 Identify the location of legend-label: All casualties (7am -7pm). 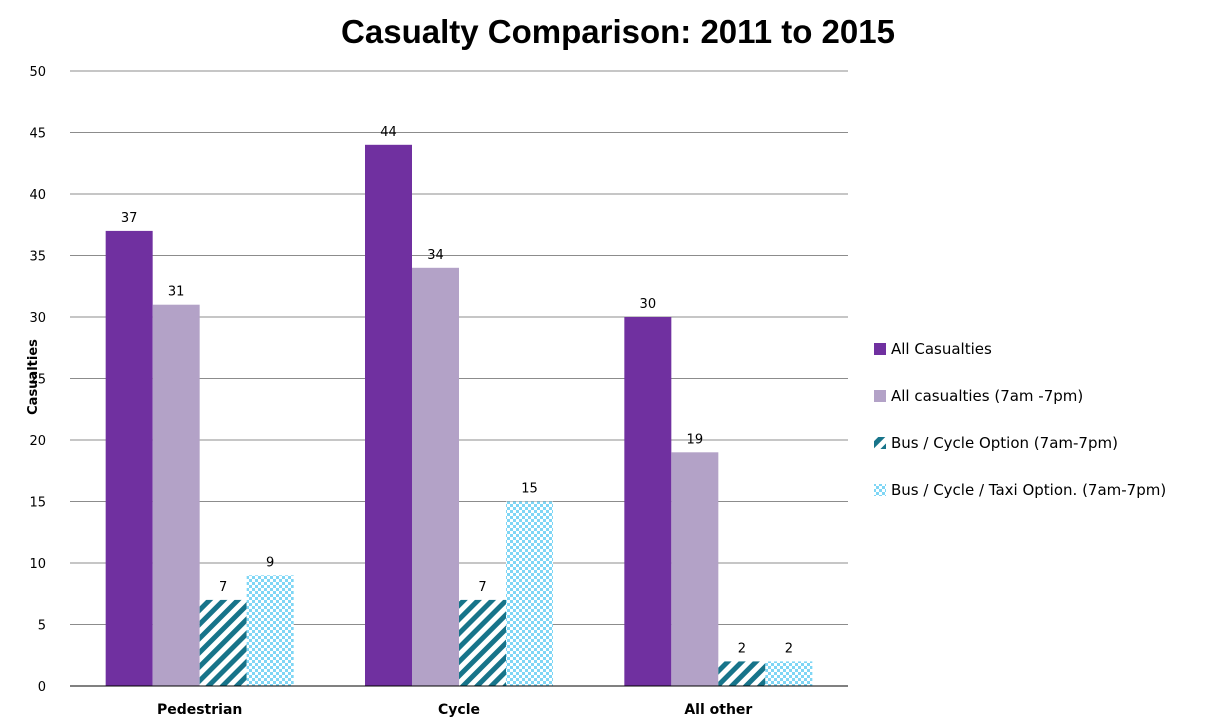
(987, 396).